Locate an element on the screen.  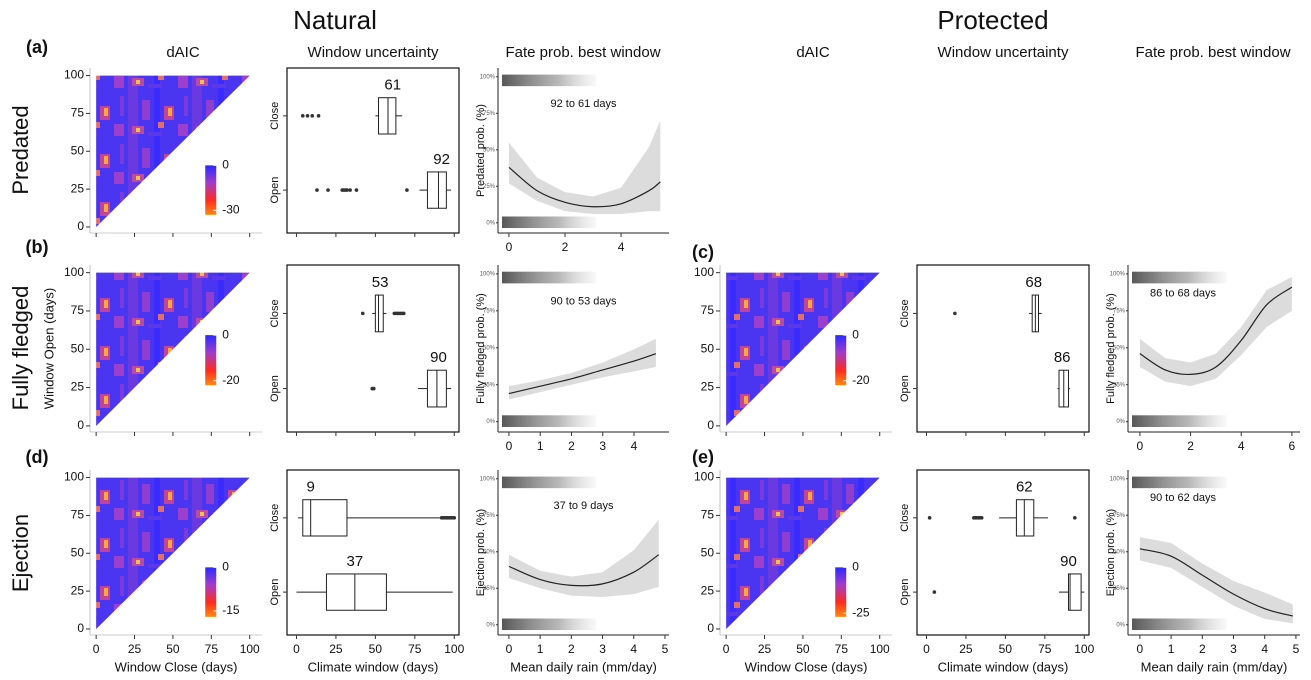
panel-letter: (c) is located at coordinates (703, 252).